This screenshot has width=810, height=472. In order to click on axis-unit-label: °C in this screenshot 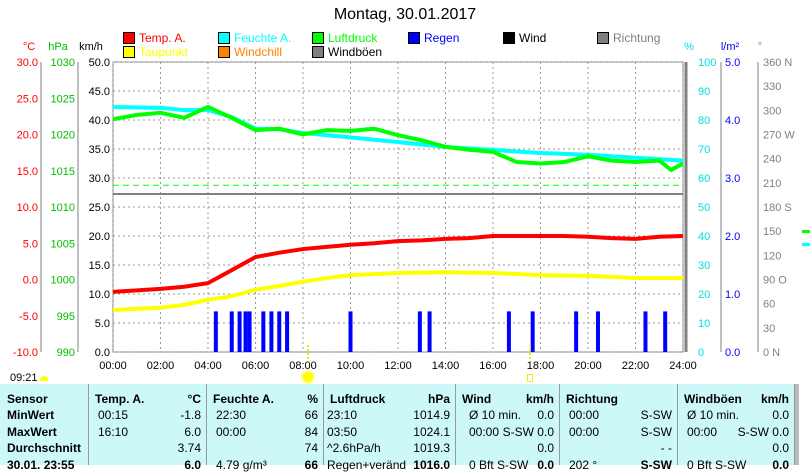, I will do `click(29, 47)`.